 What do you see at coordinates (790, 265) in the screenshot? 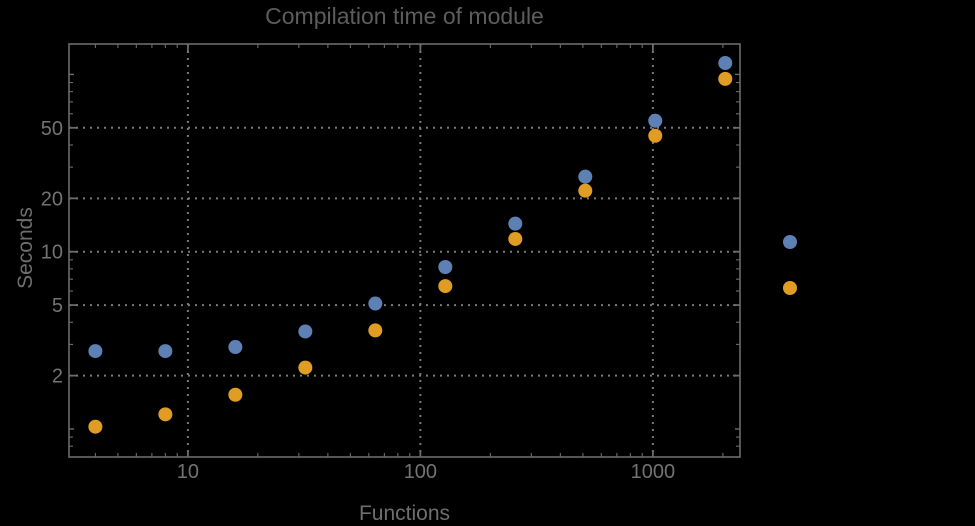
I see `legend` at bounding box center [790, 265].